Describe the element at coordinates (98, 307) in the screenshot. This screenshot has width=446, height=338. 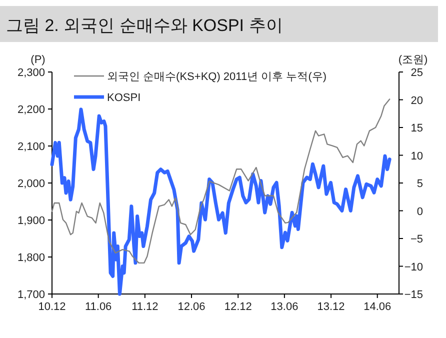
I see `x-tick-label: 11.06` at that location.